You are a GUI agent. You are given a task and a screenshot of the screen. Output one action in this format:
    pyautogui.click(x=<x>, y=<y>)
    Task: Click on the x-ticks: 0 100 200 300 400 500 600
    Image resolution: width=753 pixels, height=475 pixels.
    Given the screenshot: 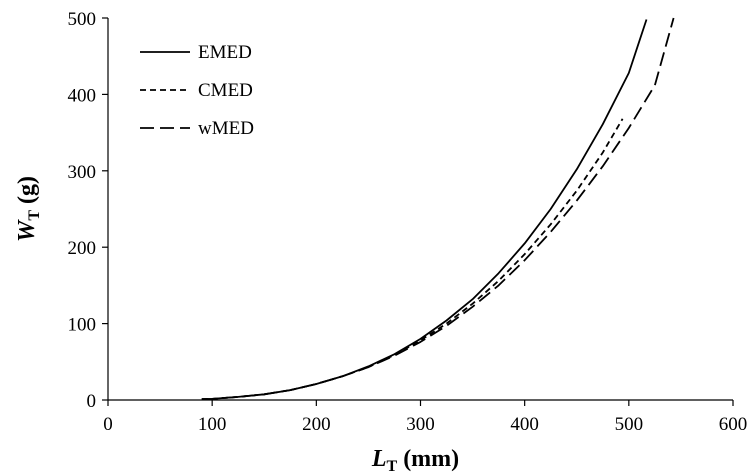 What is the action you would take?
    pyautogui.click(x=425, y=417)
    